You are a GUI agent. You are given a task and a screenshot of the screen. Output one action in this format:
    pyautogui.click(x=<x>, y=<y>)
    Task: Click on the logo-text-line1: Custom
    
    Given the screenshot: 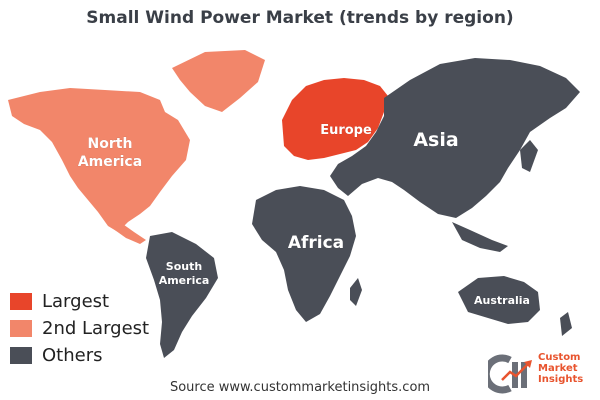 What is the action you would take?
    pyautogui.click(x=559, y=357)
    